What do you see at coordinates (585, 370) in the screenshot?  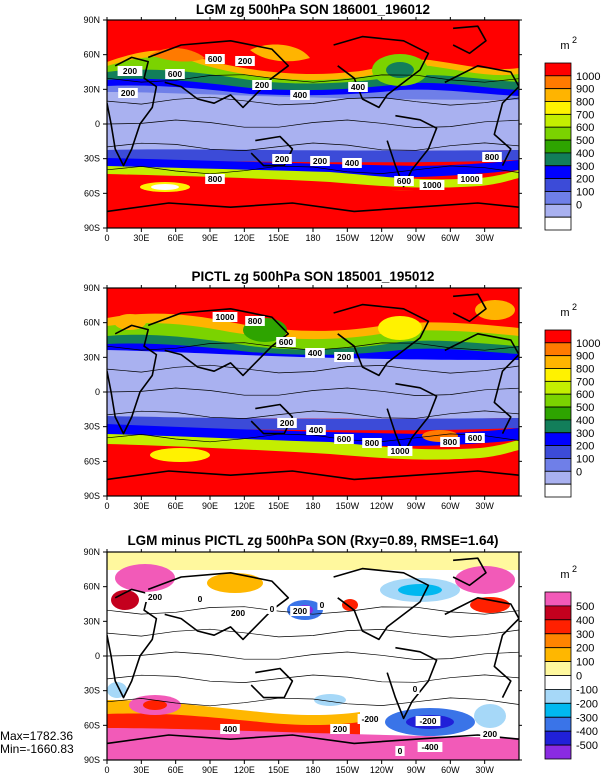 I see `colorbar-label: 800` at bounding box center [585, 370].